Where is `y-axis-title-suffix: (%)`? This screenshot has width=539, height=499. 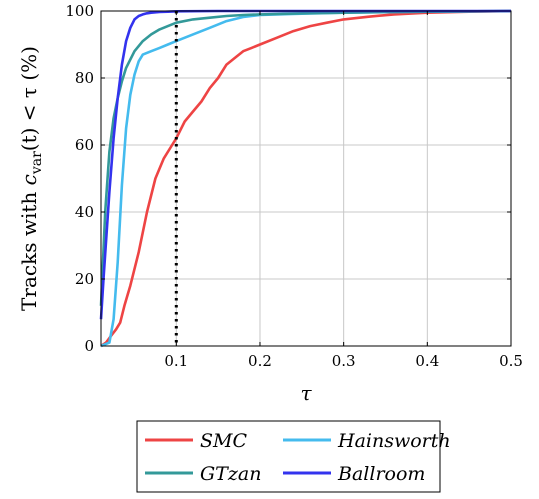
y-axis-title-suffix: (%) is located at coordinates (29, 66).